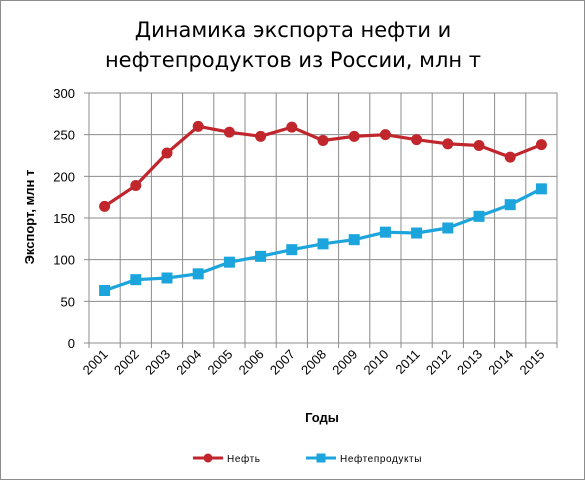  Describe the element at coordinates (126, 362) in the screenshot. I see `x-tick-label: 2002` at that location.